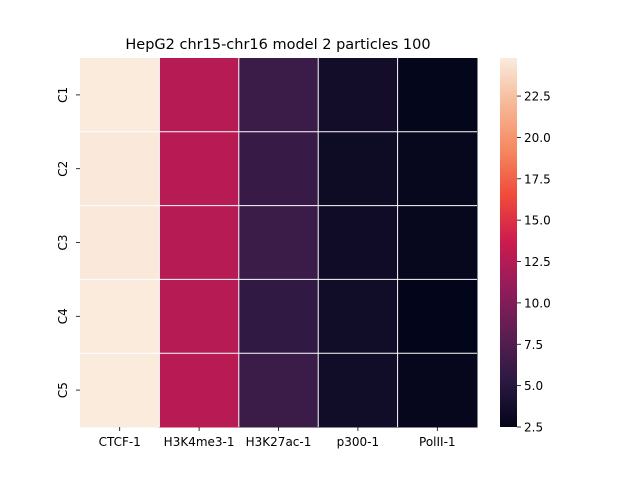 The image size is (640, 484). Describe the element at coordinates (279, 442) in the screenshot. I see `x-tick-label: H3K27ac-1` at that location.